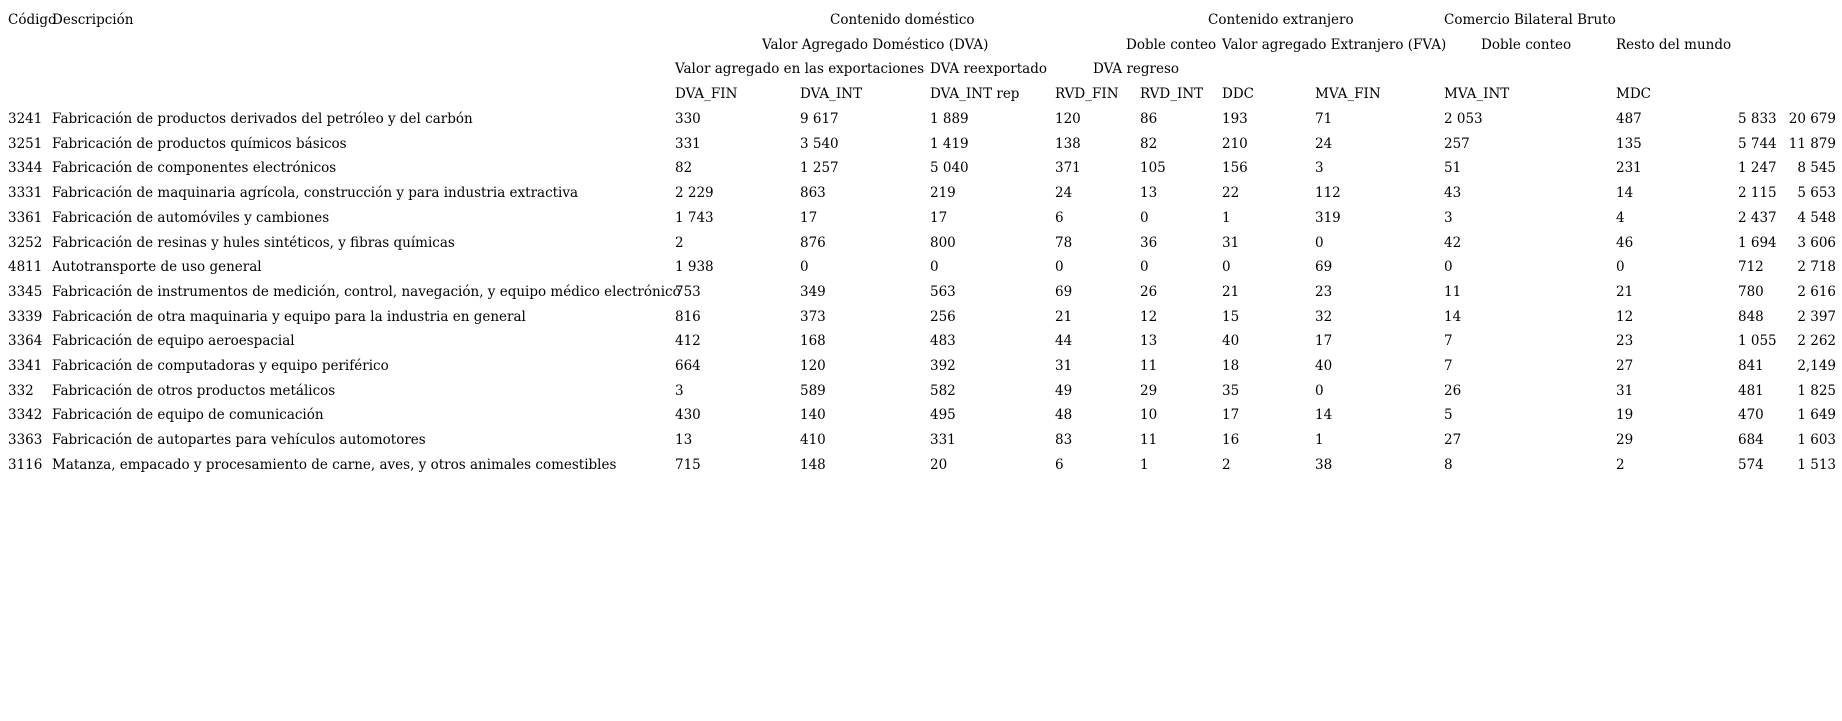 The width and height of the screenshot is (1842, 721). I want to click on cell-rvd-int: 0, so click(1144, 217).